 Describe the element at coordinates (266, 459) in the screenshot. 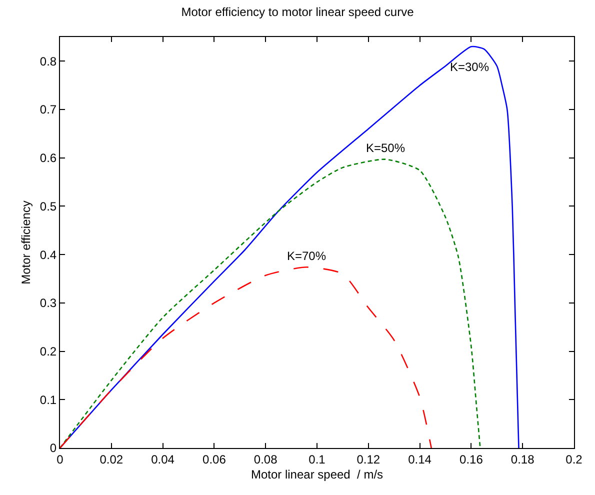

I see `x-tick-label: 0.08` at that location.